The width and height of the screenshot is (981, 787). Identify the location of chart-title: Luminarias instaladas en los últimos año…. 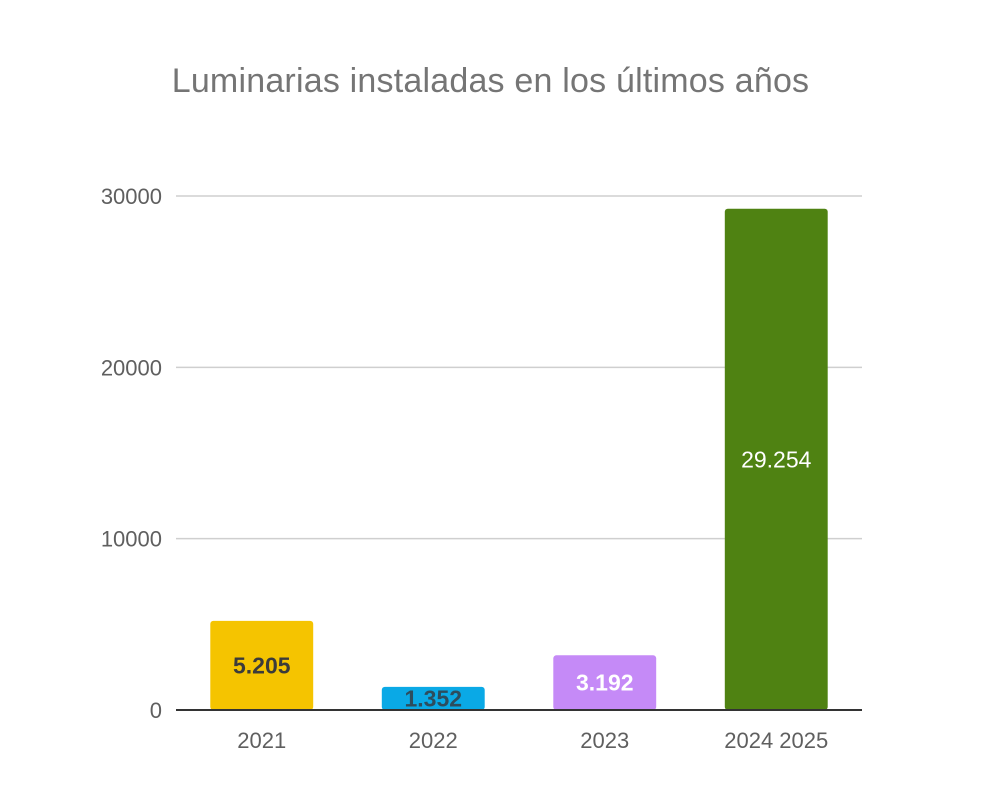
(490, 81).